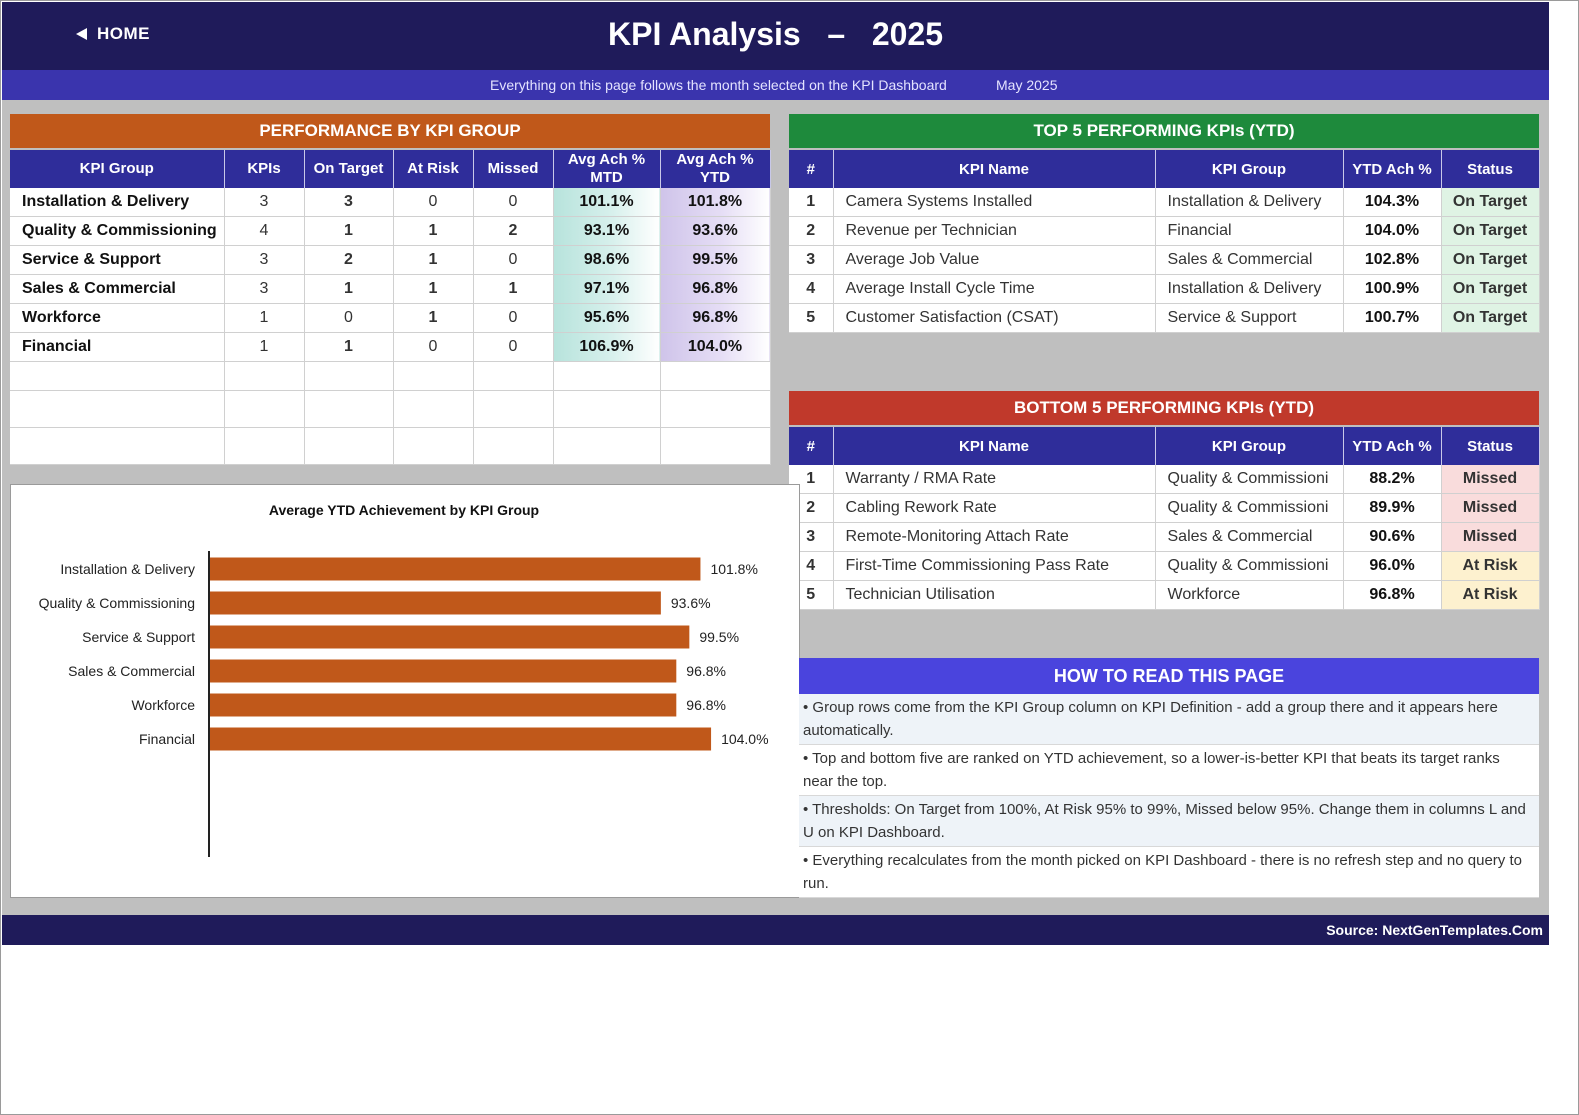 The width and height of the screenshot is (1579, 1115). Describe the element at coordinates (349, 318) in the screenshot. I see `on-target-count: 0` at that location.